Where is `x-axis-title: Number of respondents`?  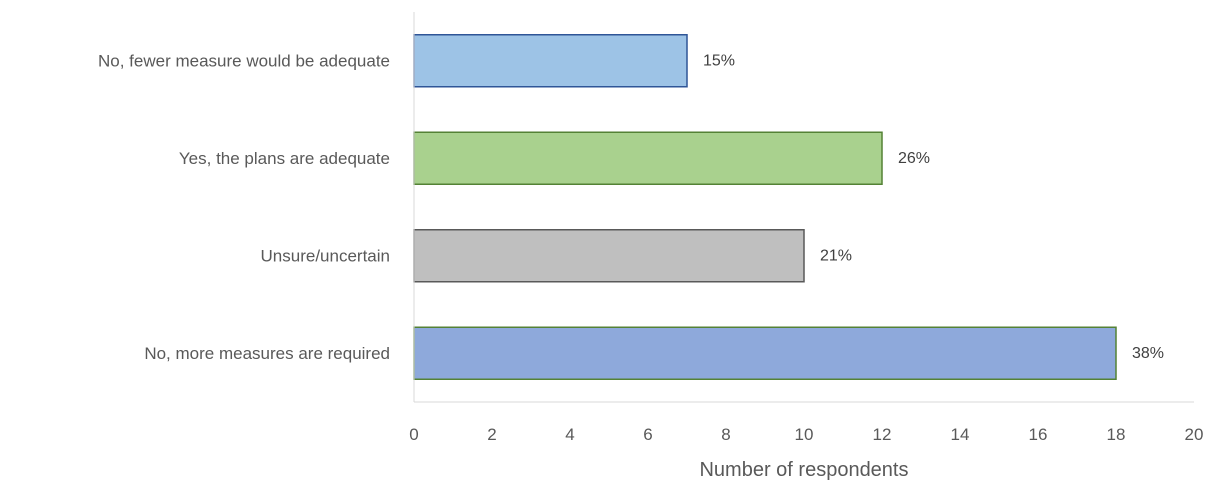 x-axis-title: Number of respondents is located at coordinates (803, 470).